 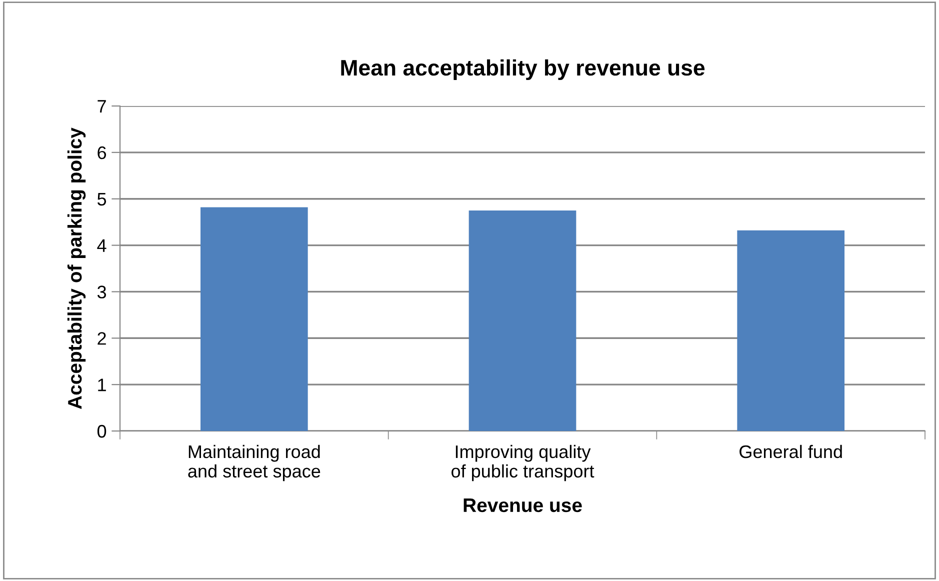 I want to click on y-axis-title: Acceptability of parking policy, so click(x=76, y=269).